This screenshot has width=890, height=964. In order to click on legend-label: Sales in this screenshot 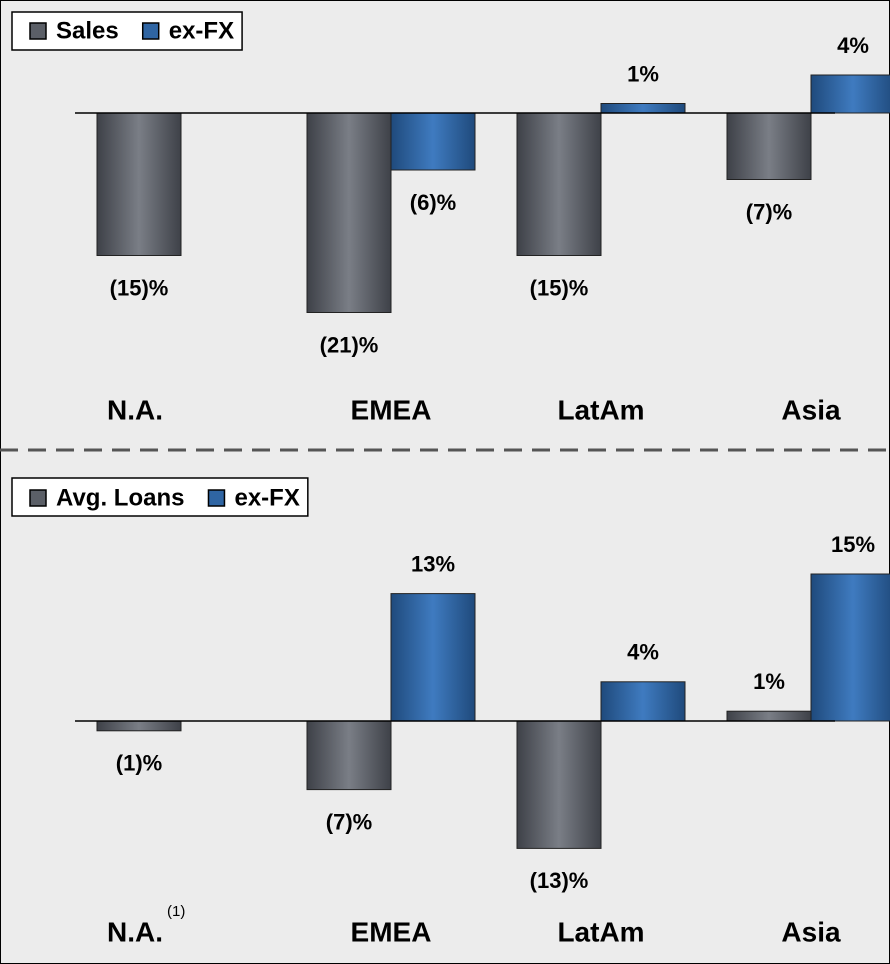, I will do `click(87, 30)`.